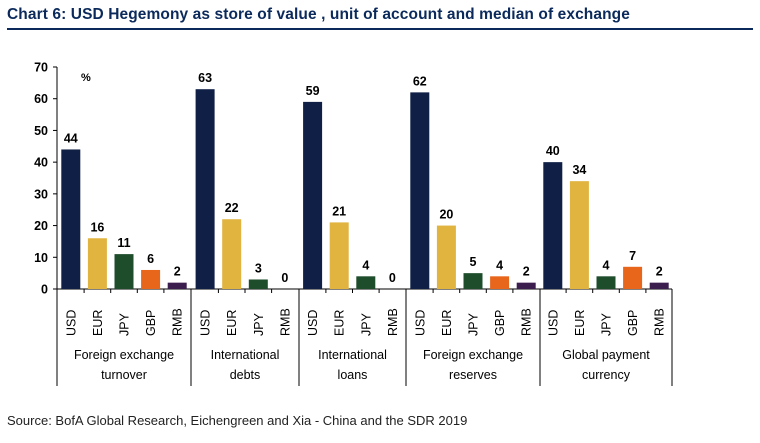 Image resolution: width=760 pixels, height=443 pixels. Describe the element at coordinates (553, 151) in the screenshot. I see `data-label: 40` at that location.